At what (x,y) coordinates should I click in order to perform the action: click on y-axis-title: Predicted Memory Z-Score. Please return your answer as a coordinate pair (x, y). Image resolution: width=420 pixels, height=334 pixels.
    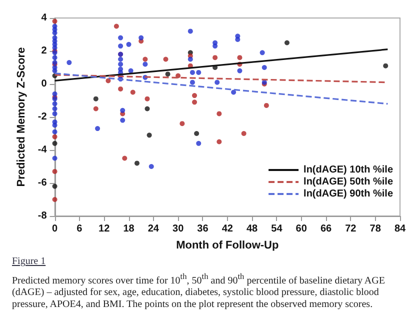
    Looking at the image, I should click on (22, 117).